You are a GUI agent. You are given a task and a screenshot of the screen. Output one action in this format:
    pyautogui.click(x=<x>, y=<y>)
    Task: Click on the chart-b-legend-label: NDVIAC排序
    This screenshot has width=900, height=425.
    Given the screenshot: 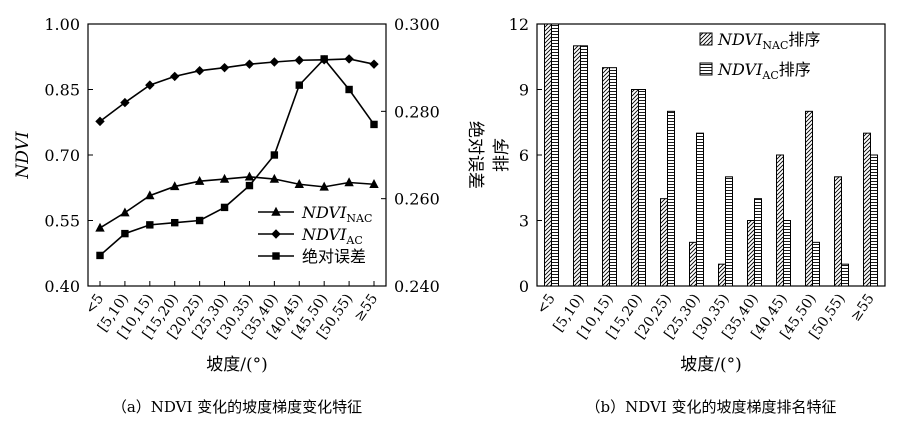 What is the action you would take?
    pyautogui.click(x=764, y=71)
    